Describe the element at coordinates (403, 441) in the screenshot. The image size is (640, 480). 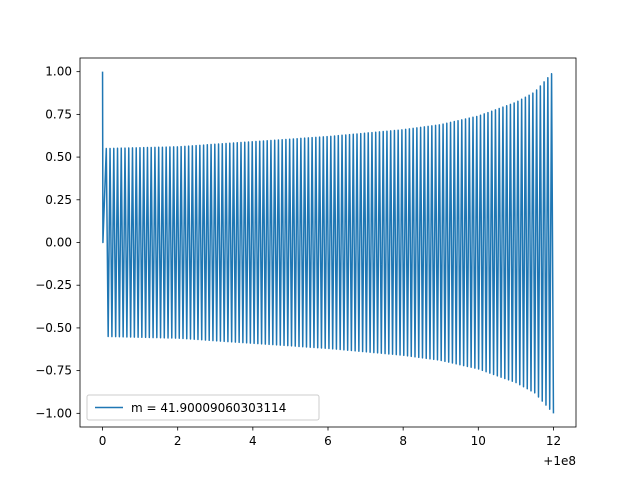
I see `x-tick-label: 8` at that location.